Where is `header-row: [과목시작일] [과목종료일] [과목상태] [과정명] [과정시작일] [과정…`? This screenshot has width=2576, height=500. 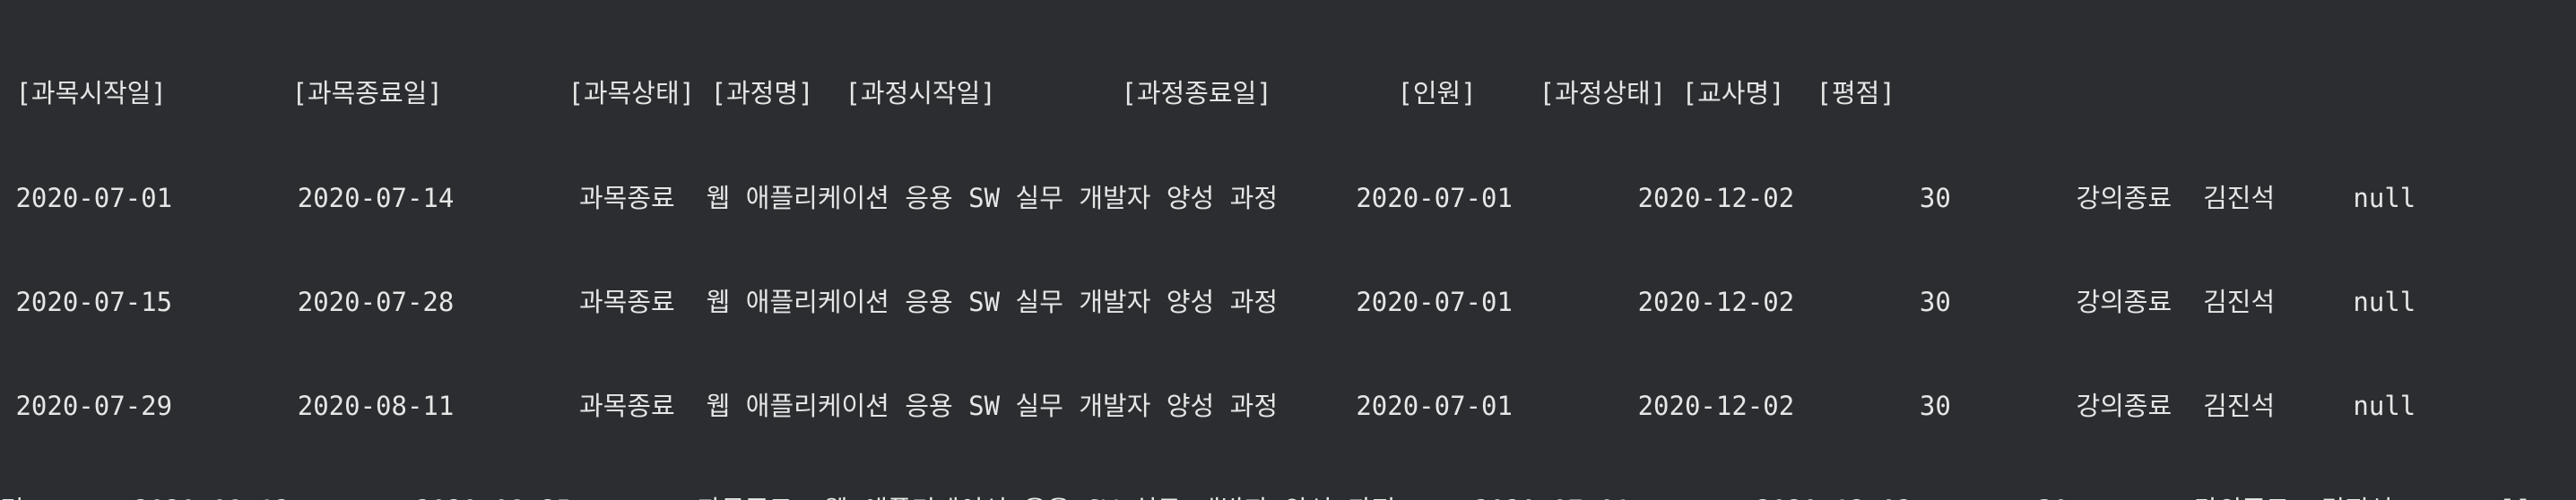
header-row: [과목시작일] [과목종료일] [과목상태] [과정명] [과정시작일] [과정… is located at coordinates (947, 93).